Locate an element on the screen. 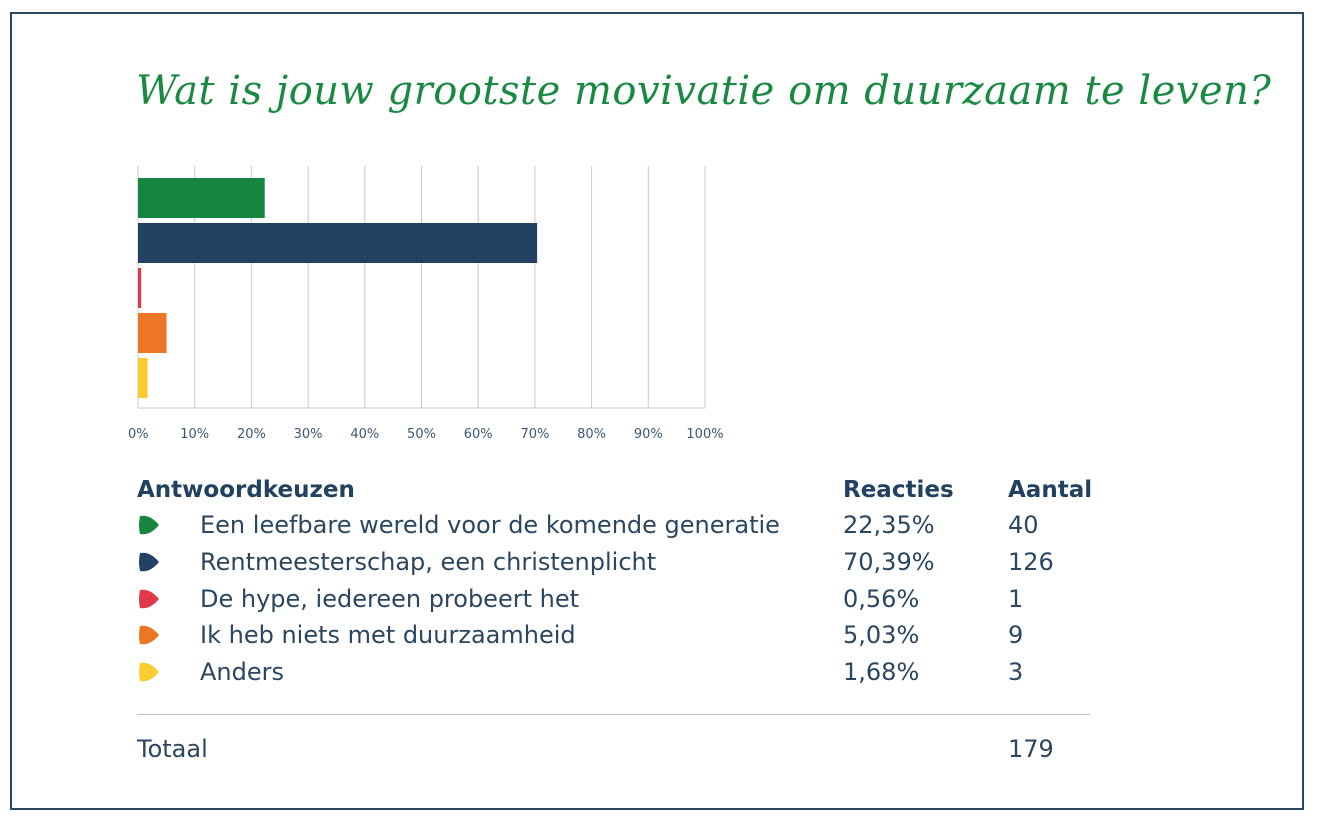 The image size is (1320, 825). row-count: 126 is located at coordinates (1031, 562).